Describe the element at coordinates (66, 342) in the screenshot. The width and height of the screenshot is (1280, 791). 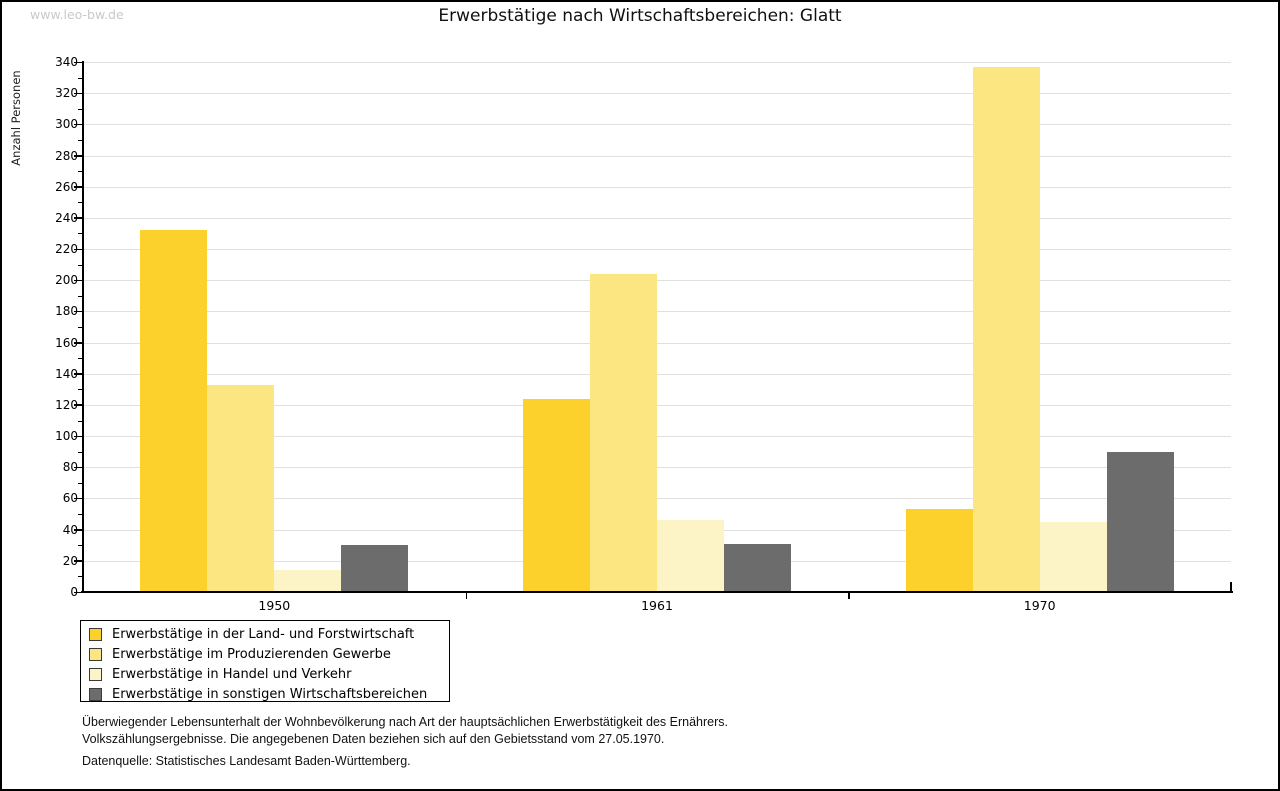
I see `y-tick-label-160: 160` at that location.